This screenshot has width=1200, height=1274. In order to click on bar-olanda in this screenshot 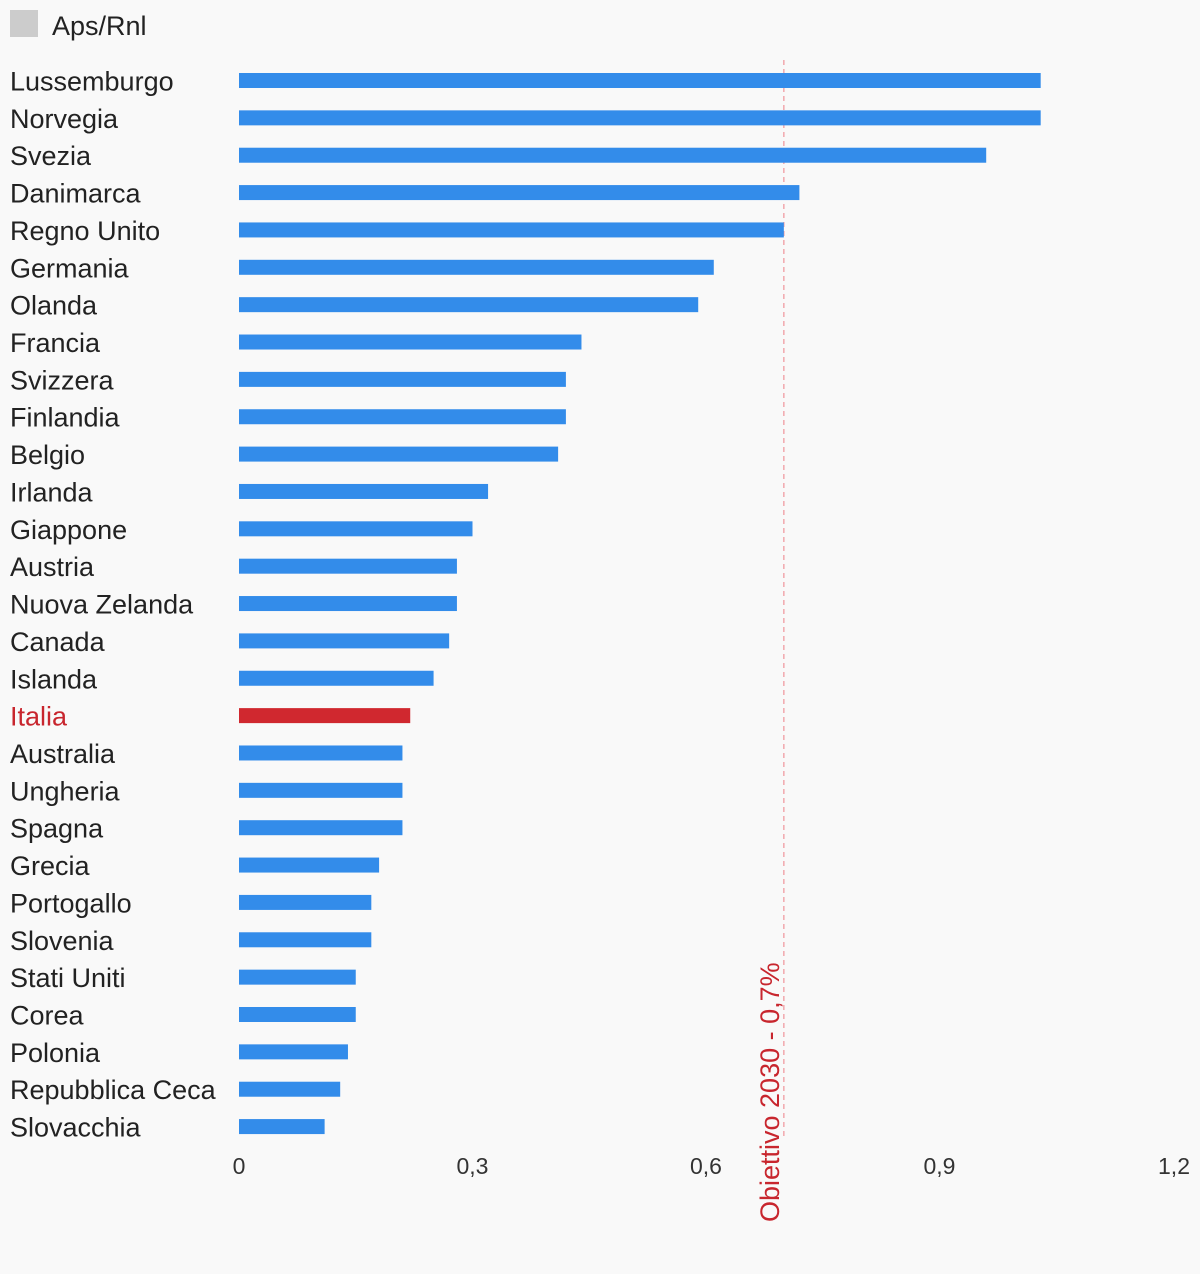, I will do `click(469, 305)`.